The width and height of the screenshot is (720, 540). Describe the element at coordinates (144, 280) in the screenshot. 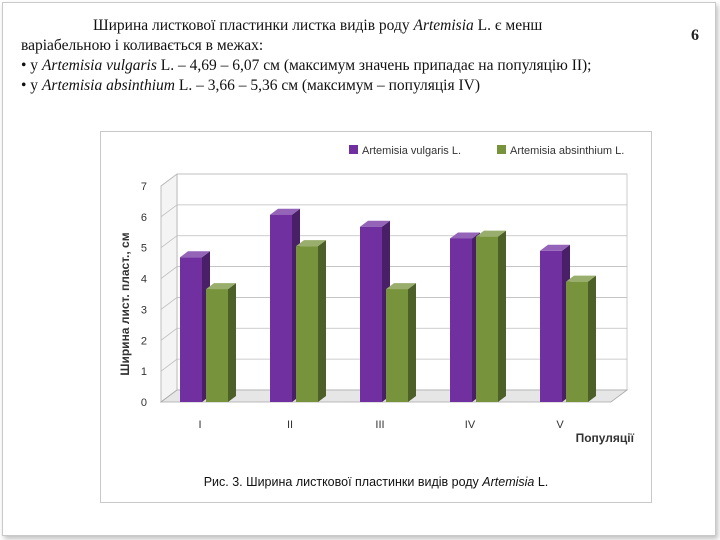

I see `y-tick-label: 4` at that location.